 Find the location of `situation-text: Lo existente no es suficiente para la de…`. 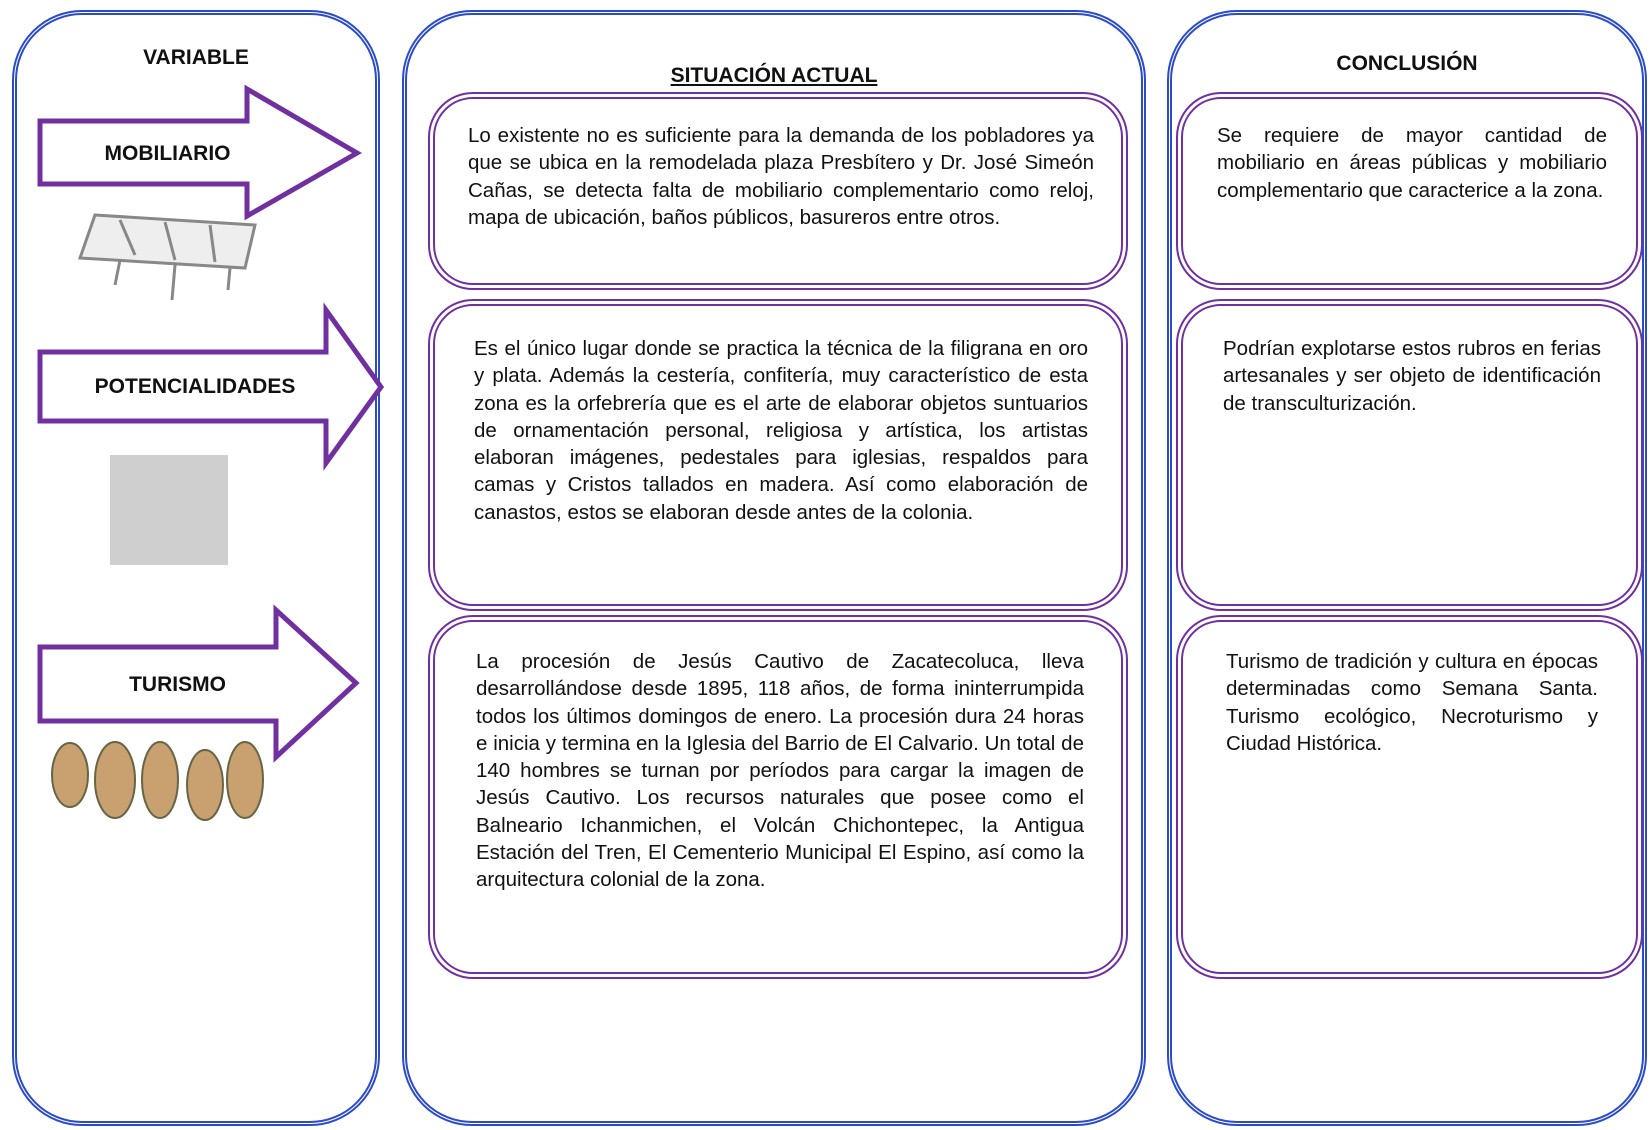

situation-text: Lo existente no es suficiente para la de… is located at coordinates (781, 176).